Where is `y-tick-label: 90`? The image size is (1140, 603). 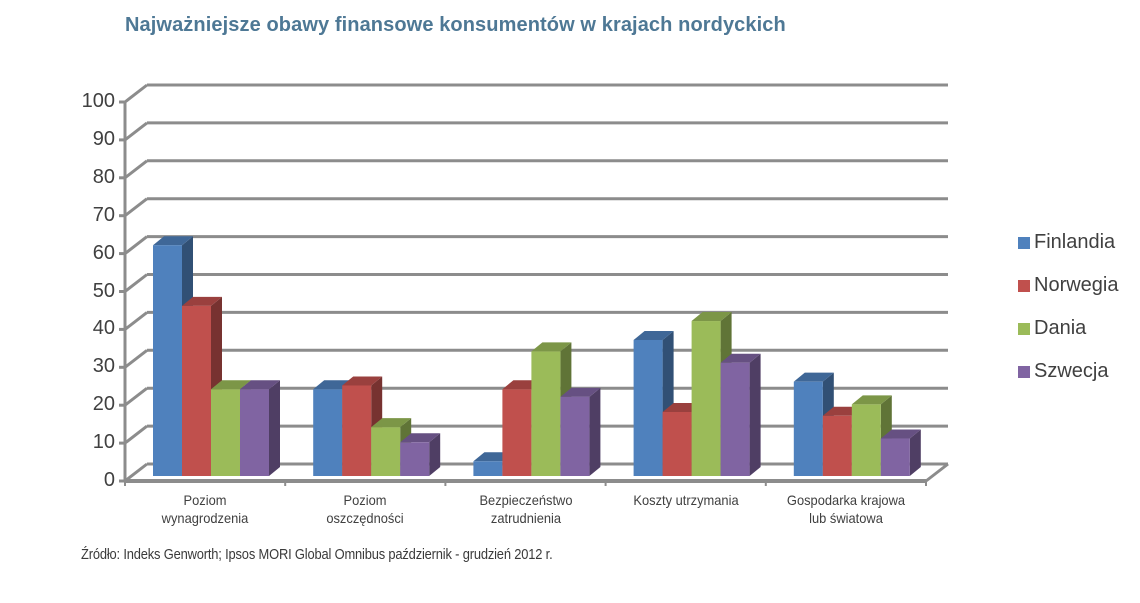 y-tick-label: 90 is located at coordinates (103, 138).